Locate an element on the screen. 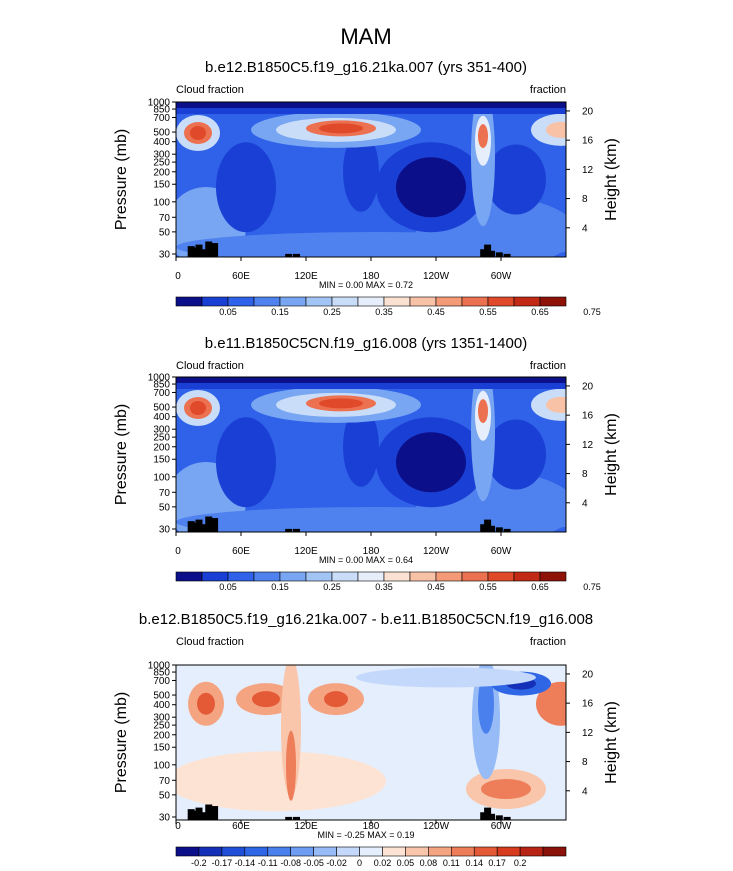 The width and height of the screenshot is (733, 871). right-label: fraction is located at coordinates (548, 90).